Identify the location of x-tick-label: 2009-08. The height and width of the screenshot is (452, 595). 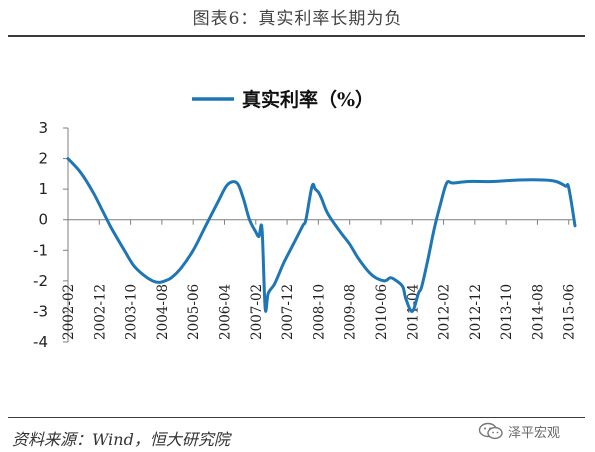
(351, 312).